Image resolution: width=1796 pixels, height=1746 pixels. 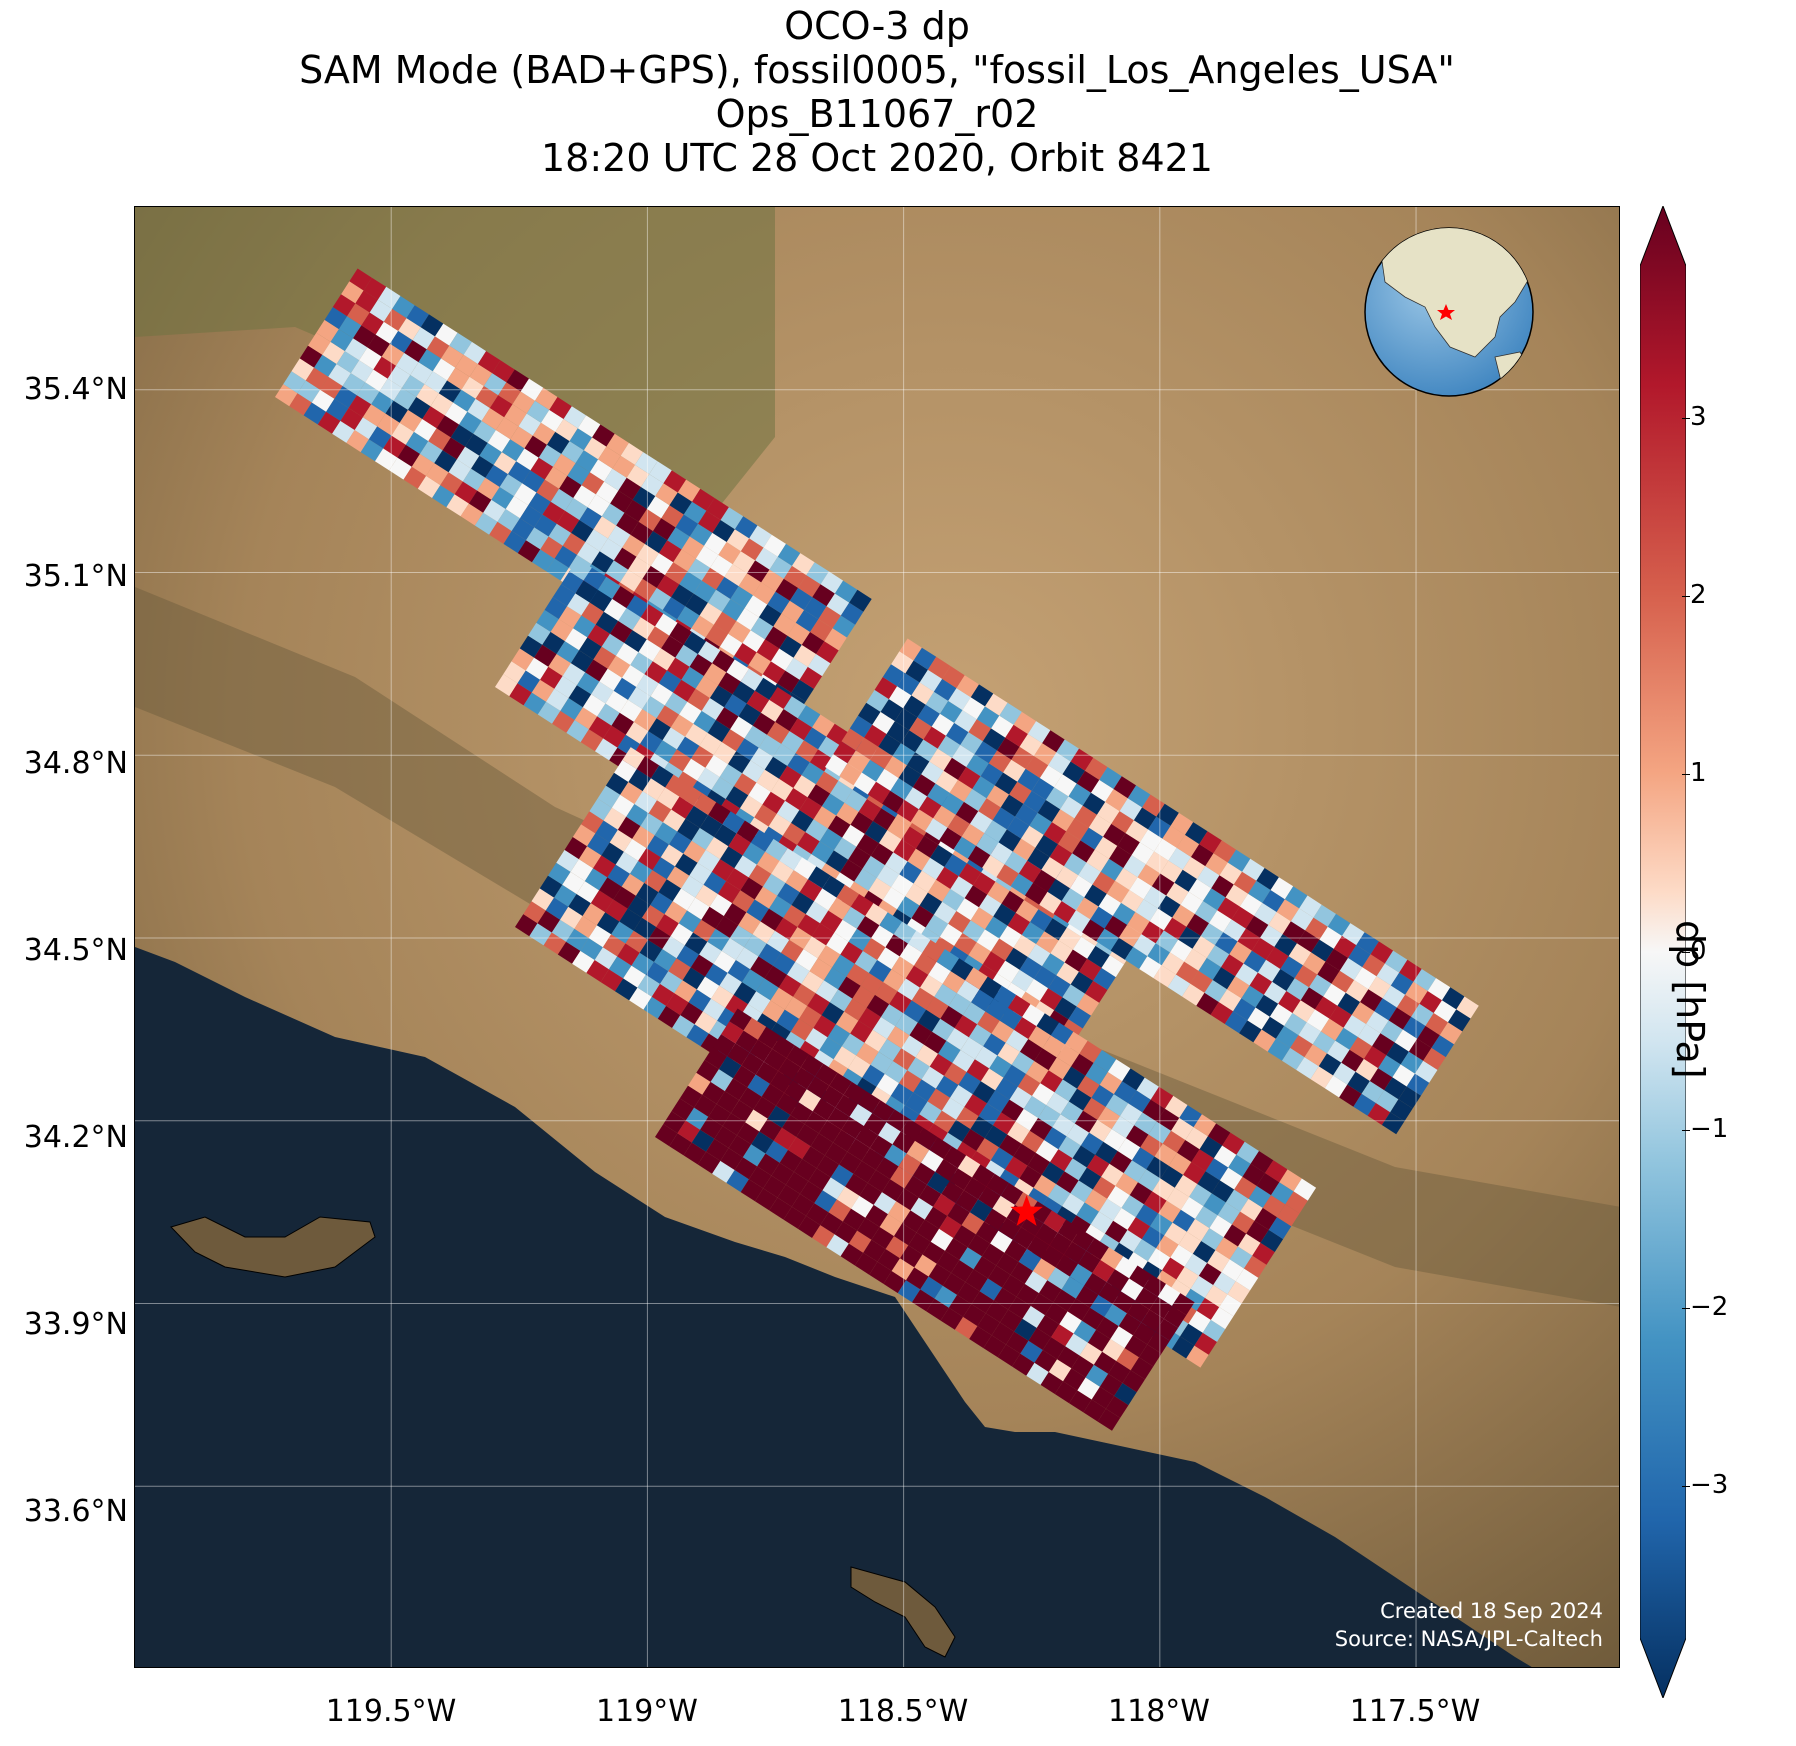 I want to click on target-location-star-icon, so click(x=1026, y=1210).